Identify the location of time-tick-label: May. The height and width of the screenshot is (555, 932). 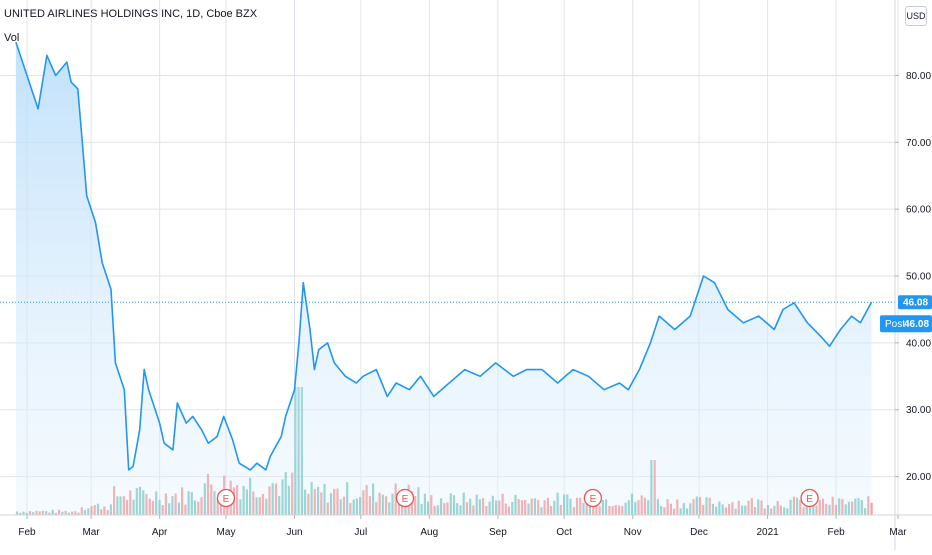
(226, 532).